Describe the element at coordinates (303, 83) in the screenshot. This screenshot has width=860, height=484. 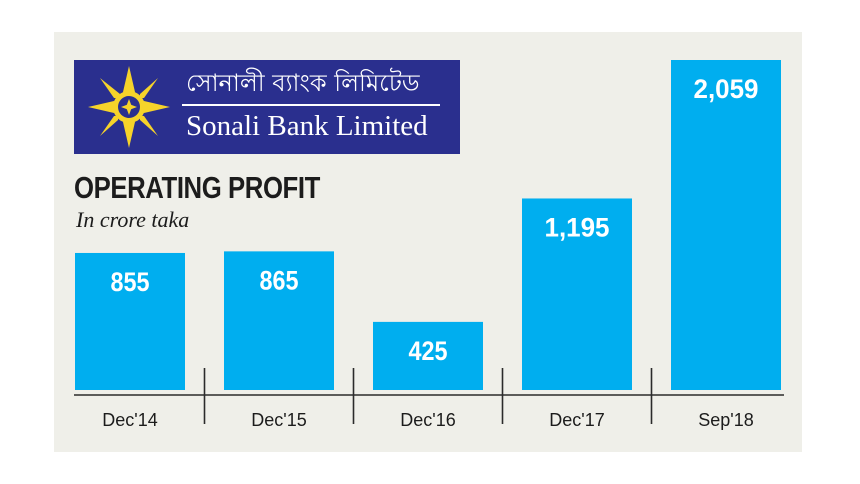
I see `bank-name-bengali: সোনালী ব্যাংক লিমিটেড` at that location.